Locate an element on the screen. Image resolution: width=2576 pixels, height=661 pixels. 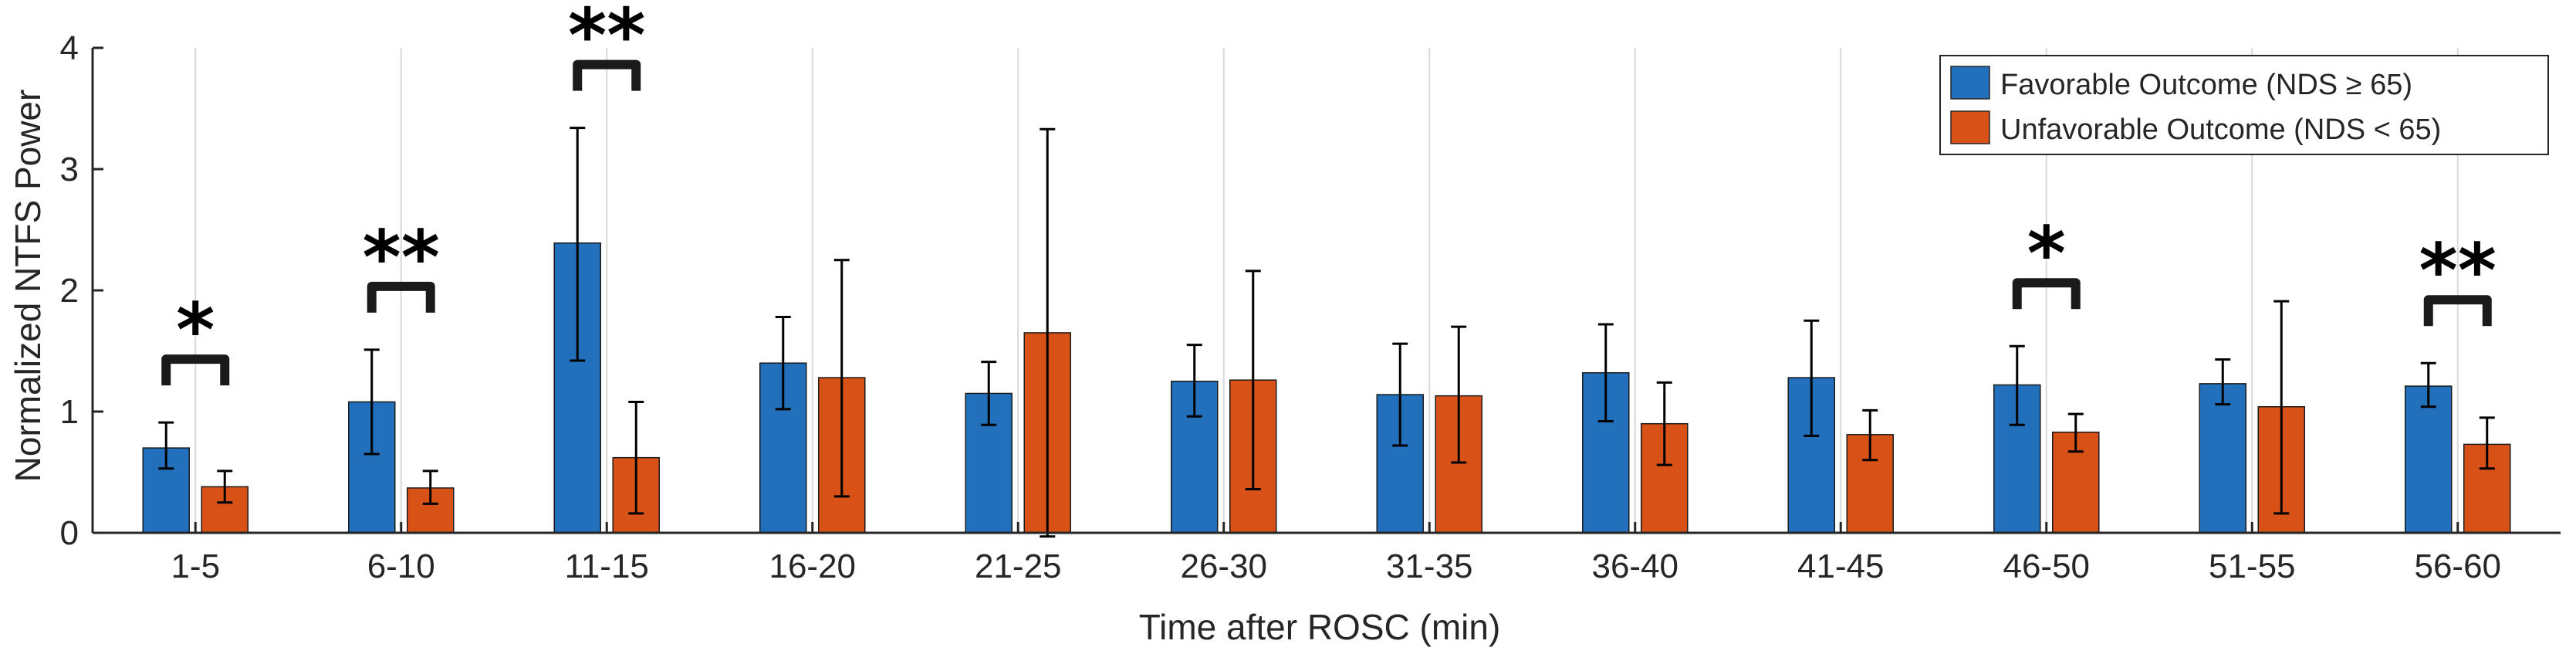
x-tick-label: 1-5 is located at coordinates (195, 566).